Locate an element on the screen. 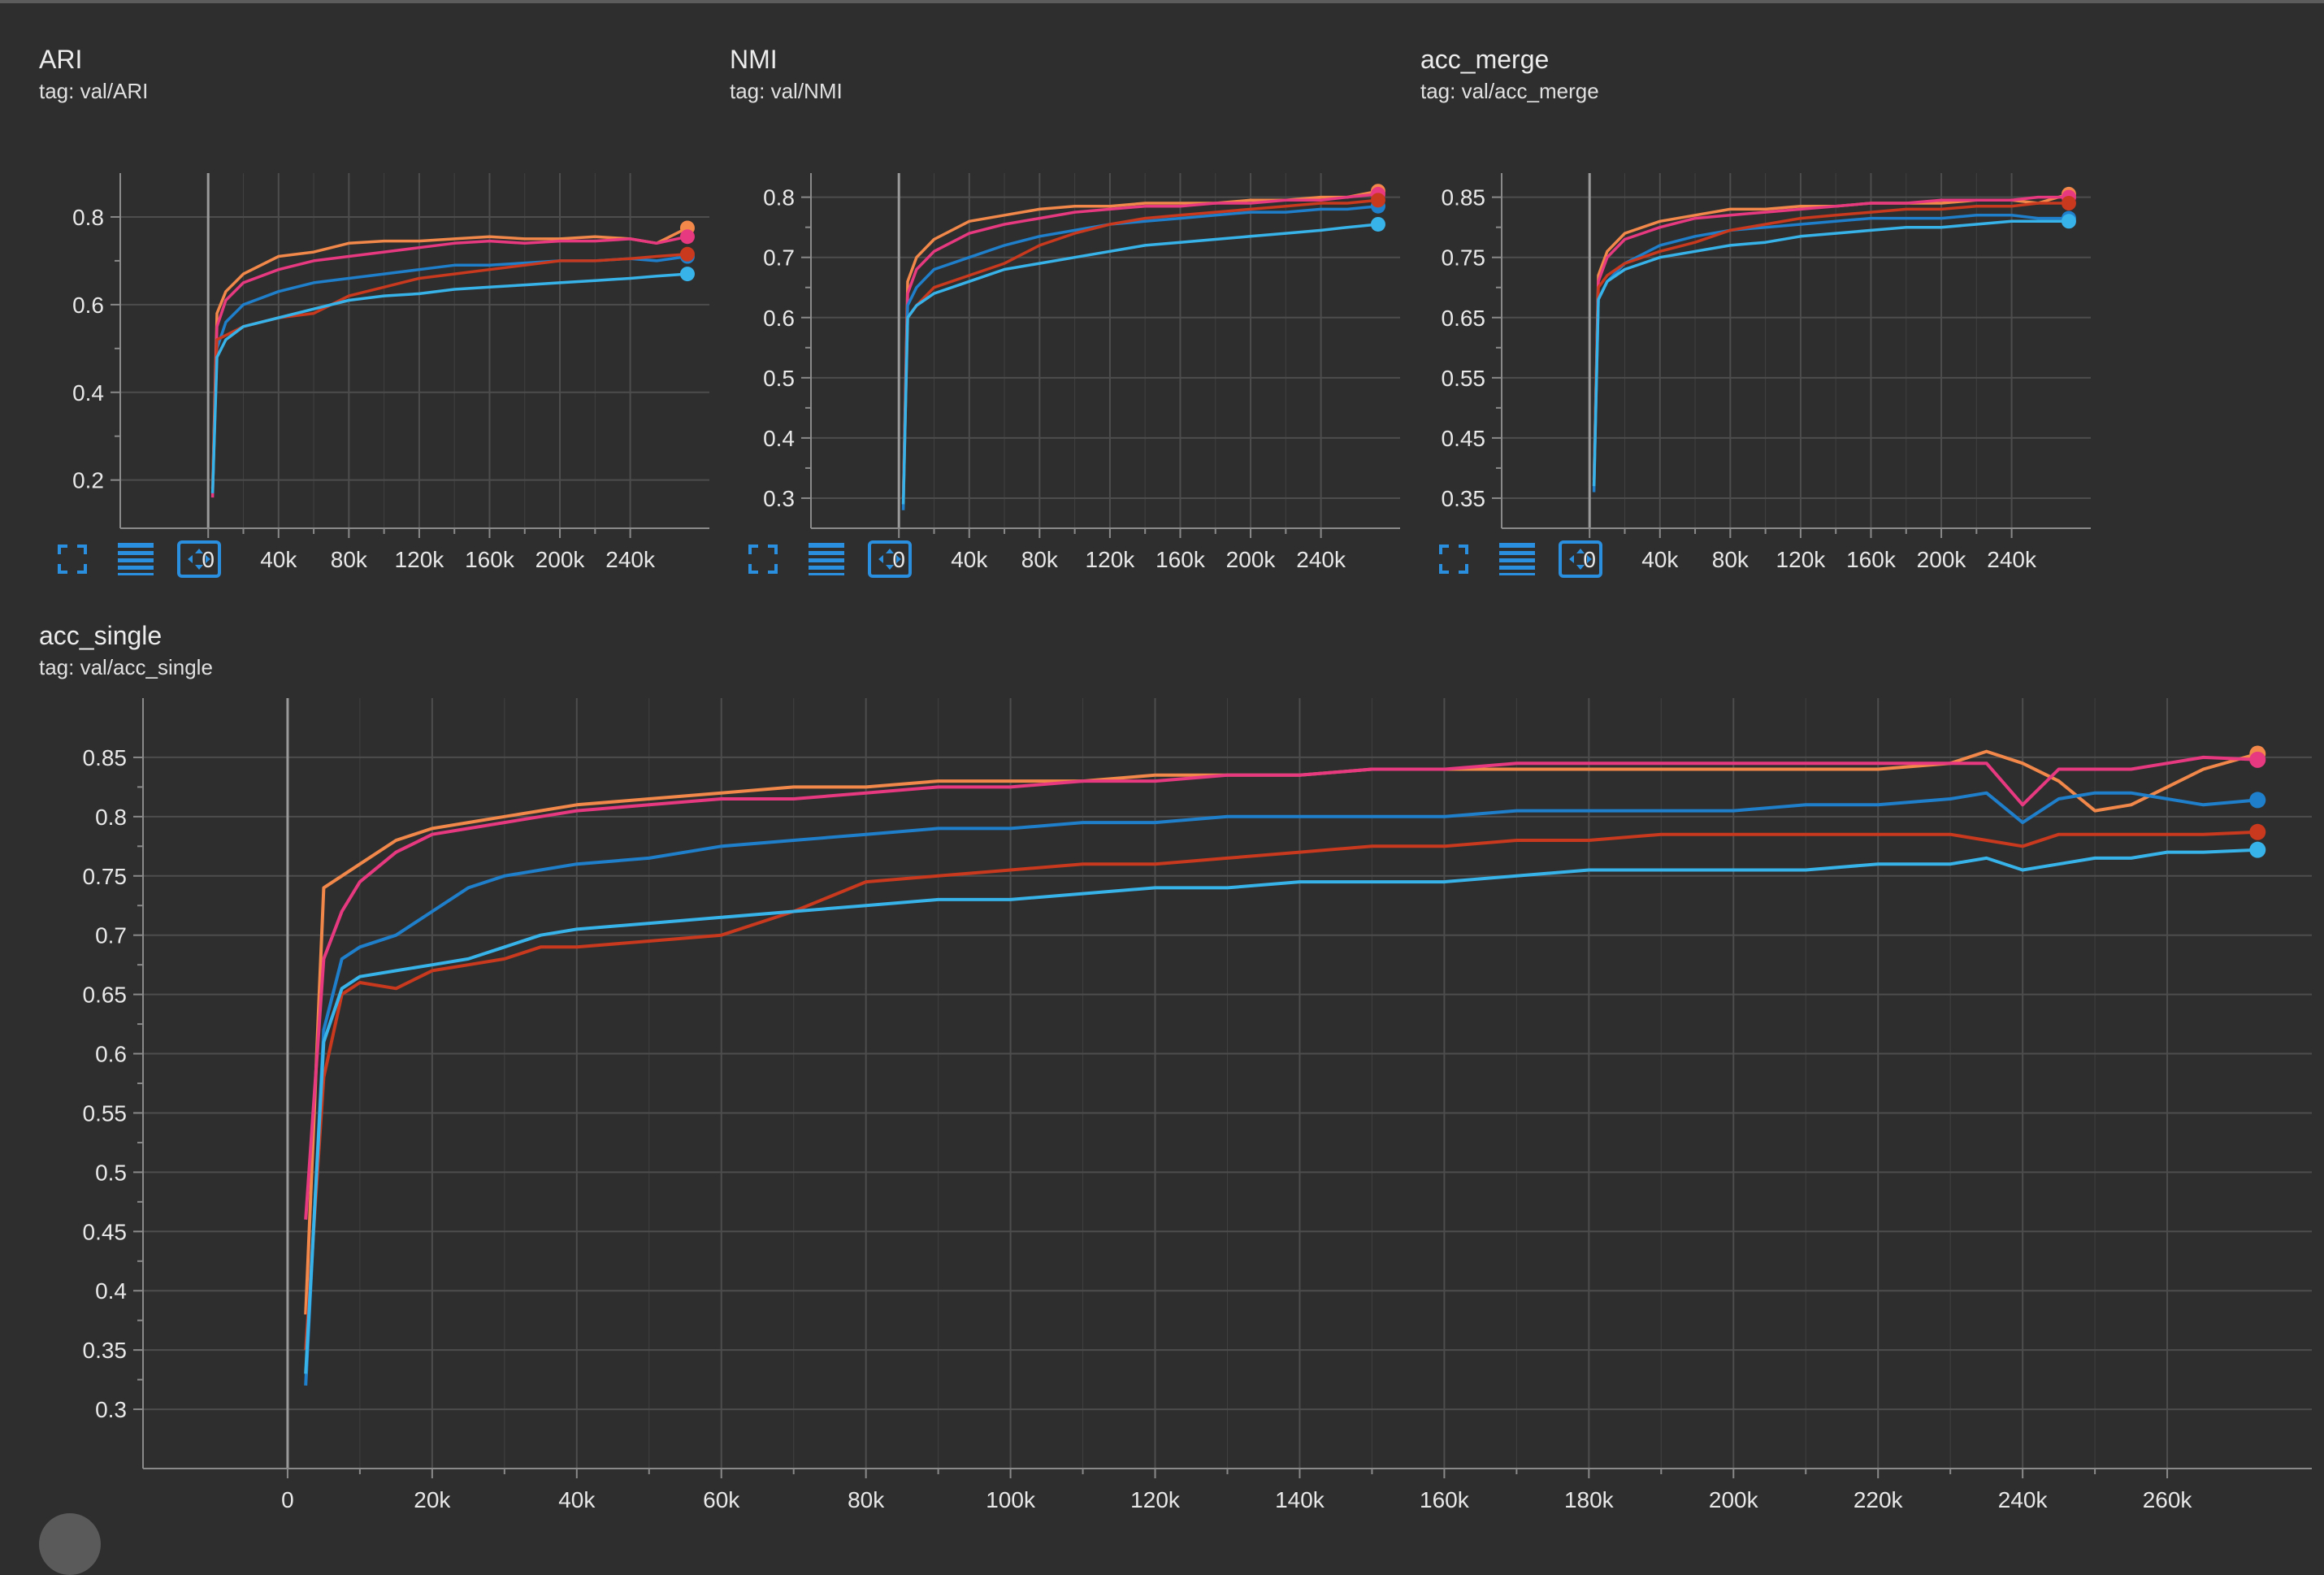 This screenshot has height=1575, width=2324. x-tick-label: 0 is located at coordinates (288, 1499).